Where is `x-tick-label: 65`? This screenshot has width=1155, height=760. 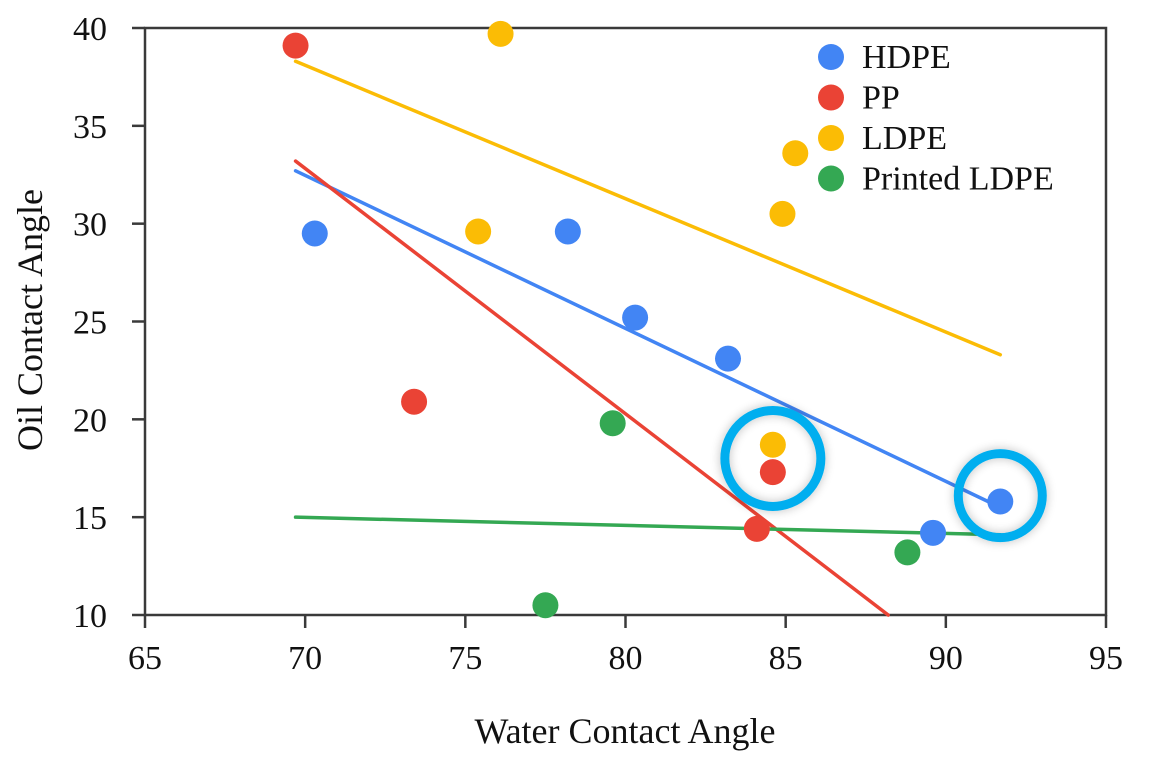
x-tick-label: 65 is located at coordinates (145, 658).